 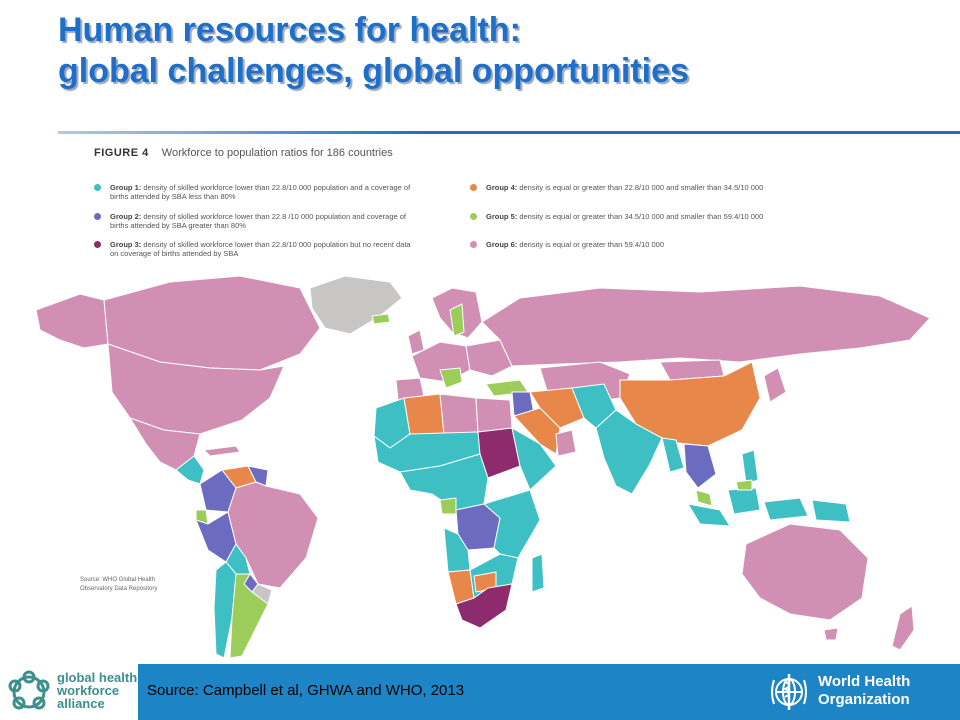 What do you see at coordinates (831, 511) in the screenshot?
I see `region-papua` at bounding box center [831, 511].